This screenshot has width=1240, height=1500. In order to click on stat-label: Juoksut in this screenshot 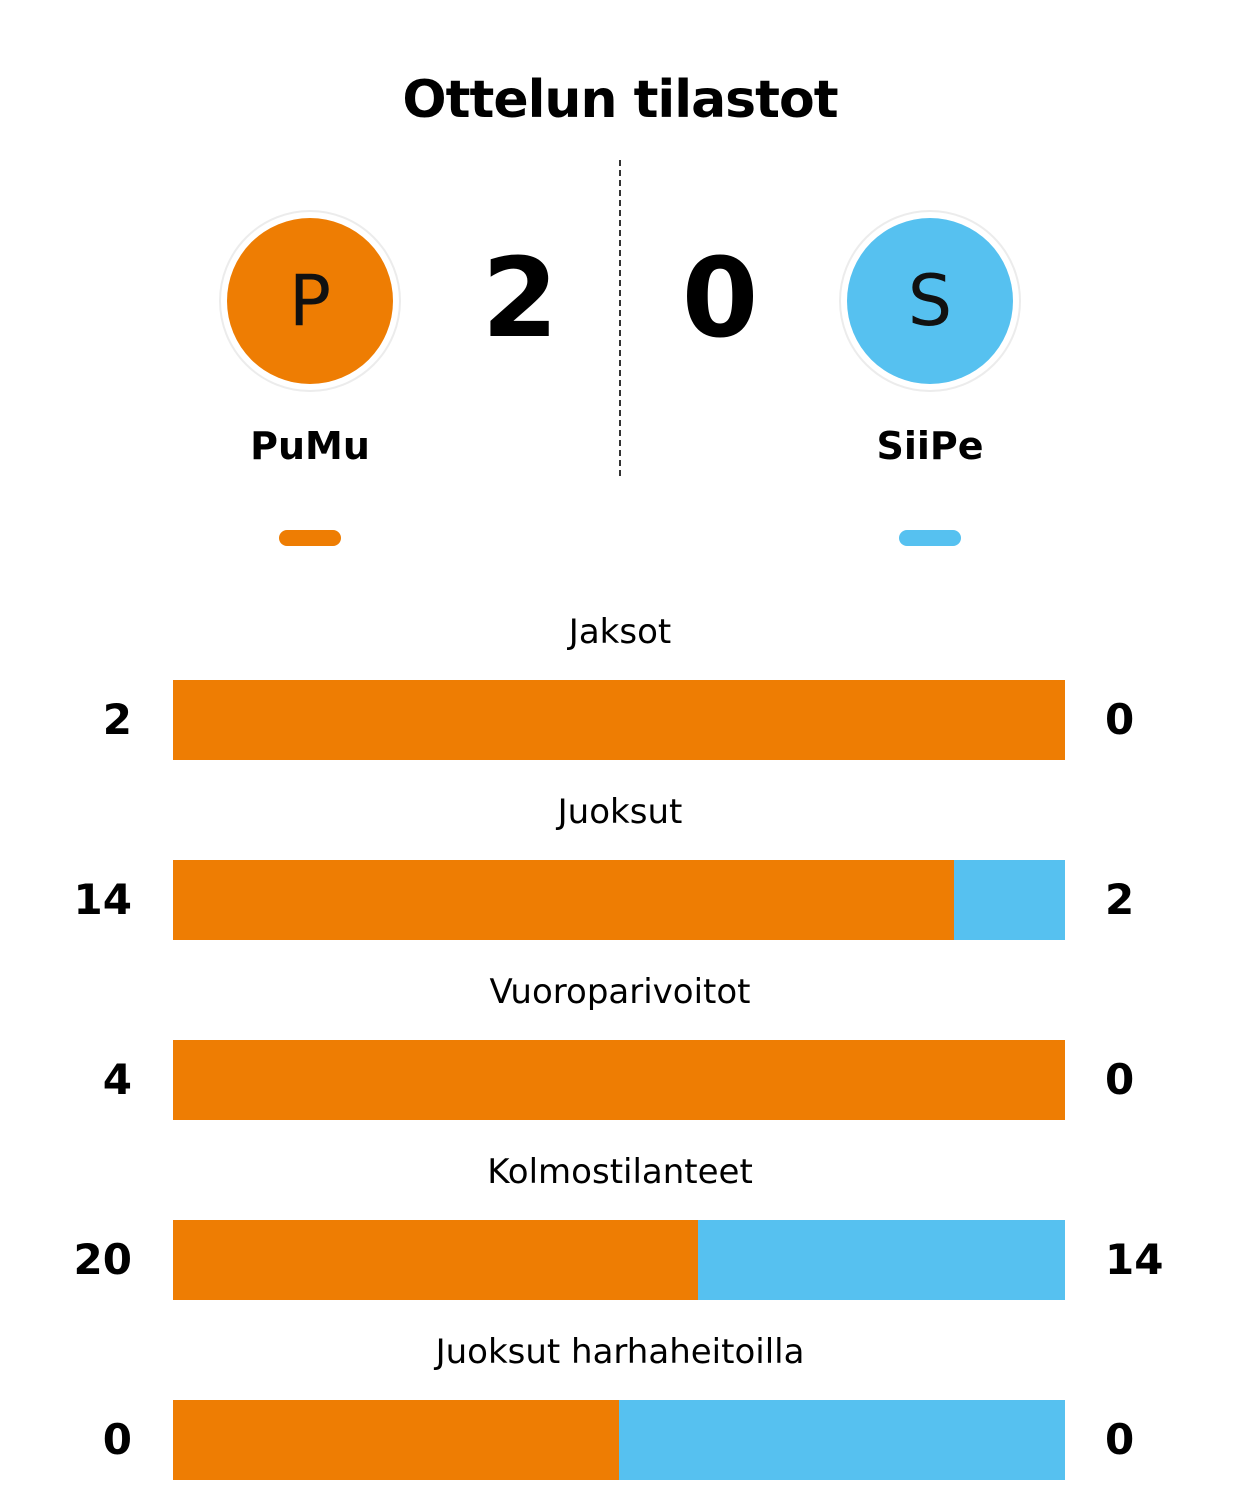, I will do `click(620, 812)`.